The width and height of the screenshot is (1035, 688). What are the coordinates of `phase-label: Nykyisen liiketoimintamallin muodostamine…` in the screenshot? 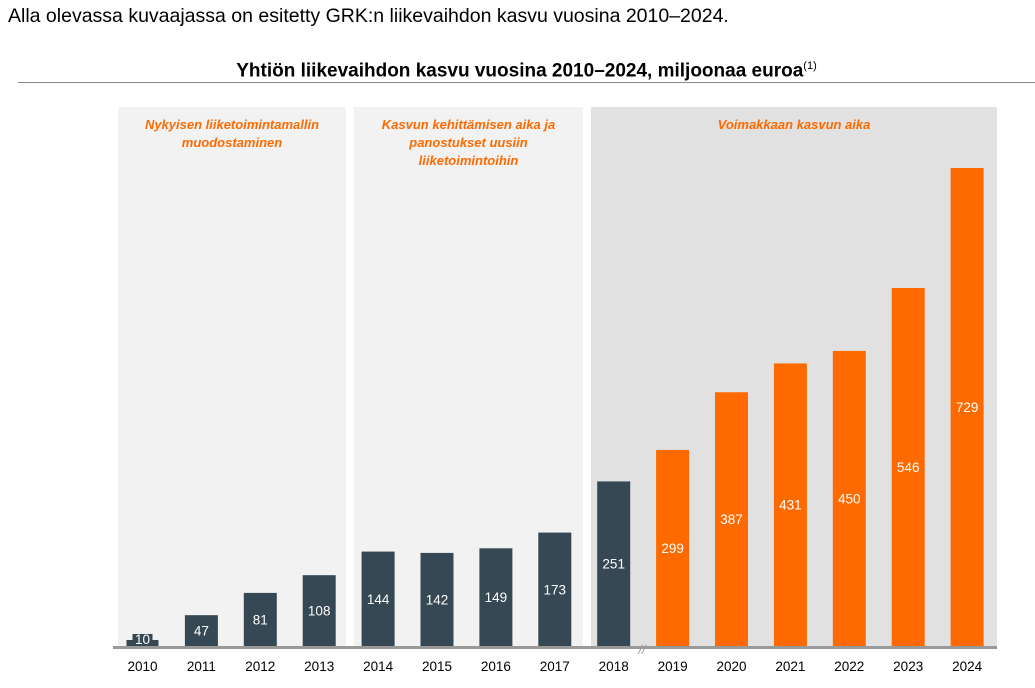 It's located at (232, 133).